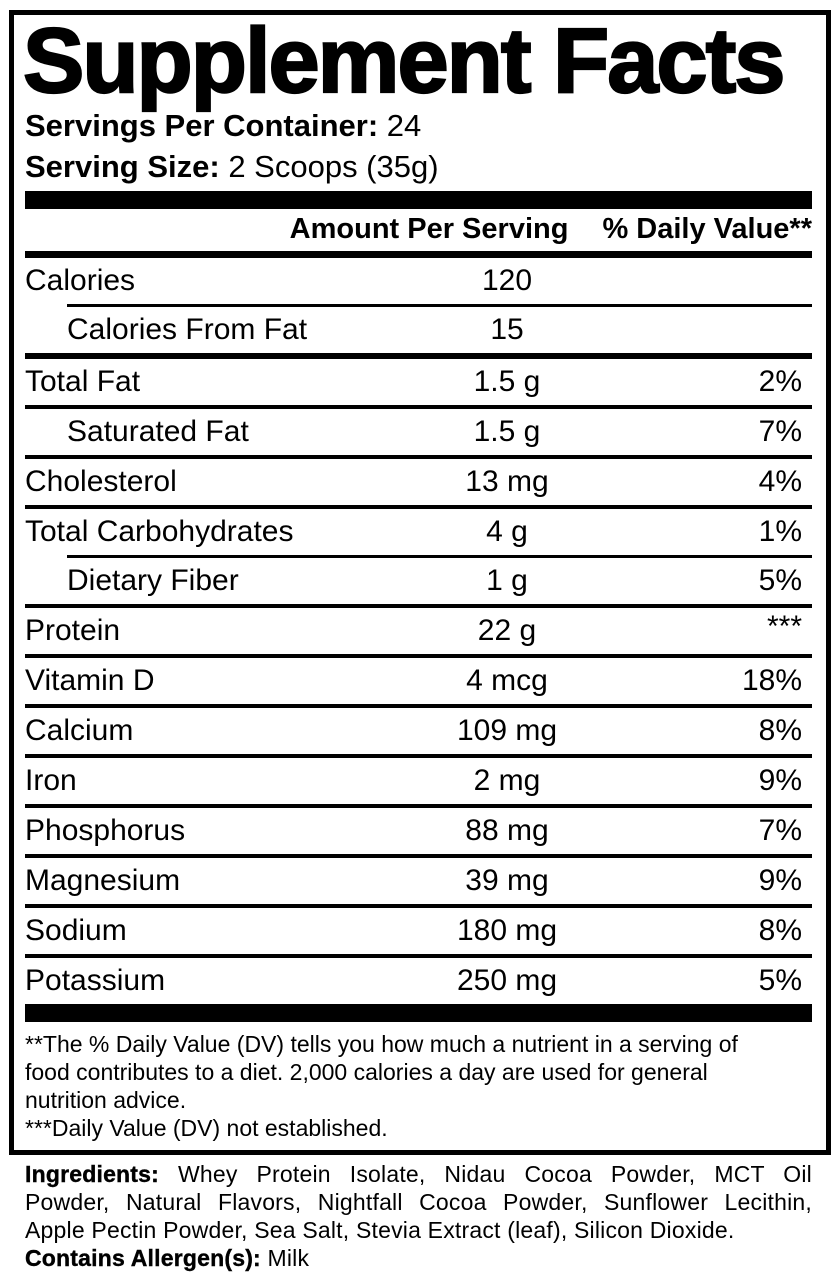 This screenshot has height=1286, width=837. Describe the element at coordinates (83, 381) in the screenshot. I see `nutrient-name: Total Fat` at that location.